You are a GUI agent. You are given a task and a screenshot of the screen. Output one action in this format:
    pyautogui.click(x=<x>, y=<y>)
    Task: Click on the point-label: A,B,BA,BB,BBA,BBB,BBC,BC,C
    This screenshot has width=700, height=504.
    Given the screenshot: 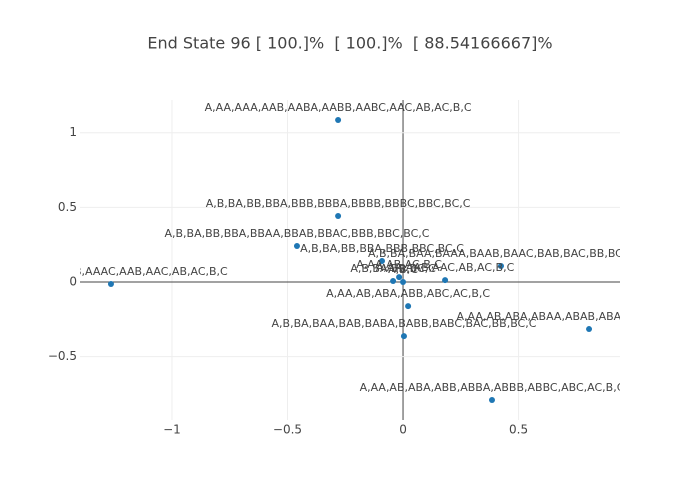 What is the action you would take?
    pyautogui.click(x=382, y=248)
    